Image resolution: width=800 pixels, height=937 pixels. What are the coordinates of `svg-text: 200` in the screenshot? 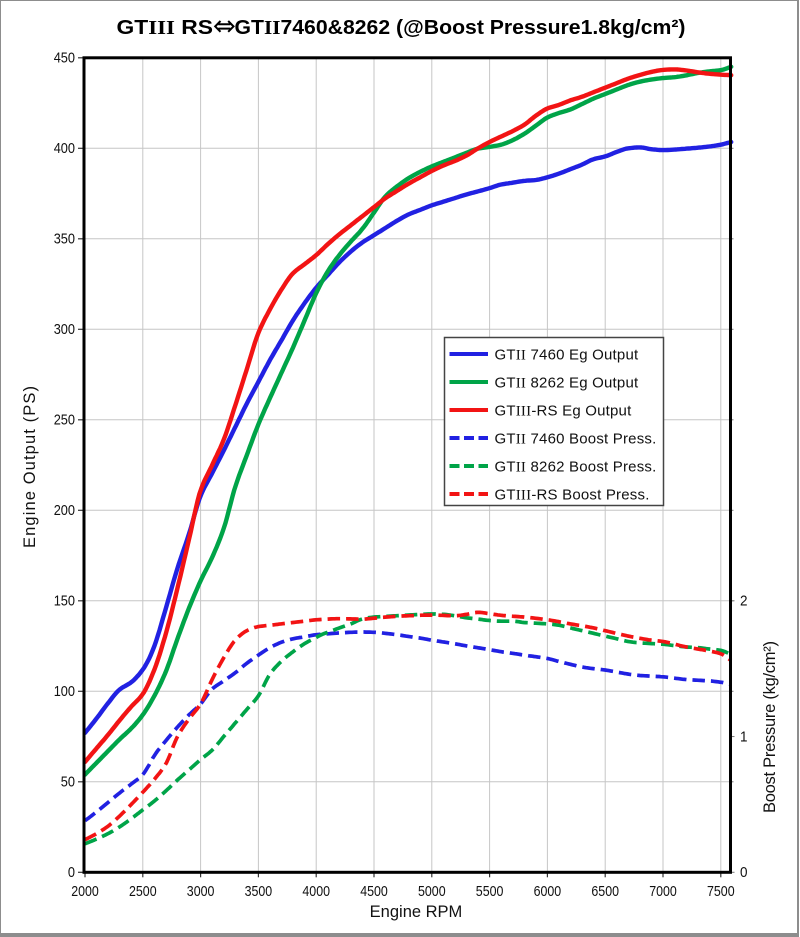 It's located at (64, 510).